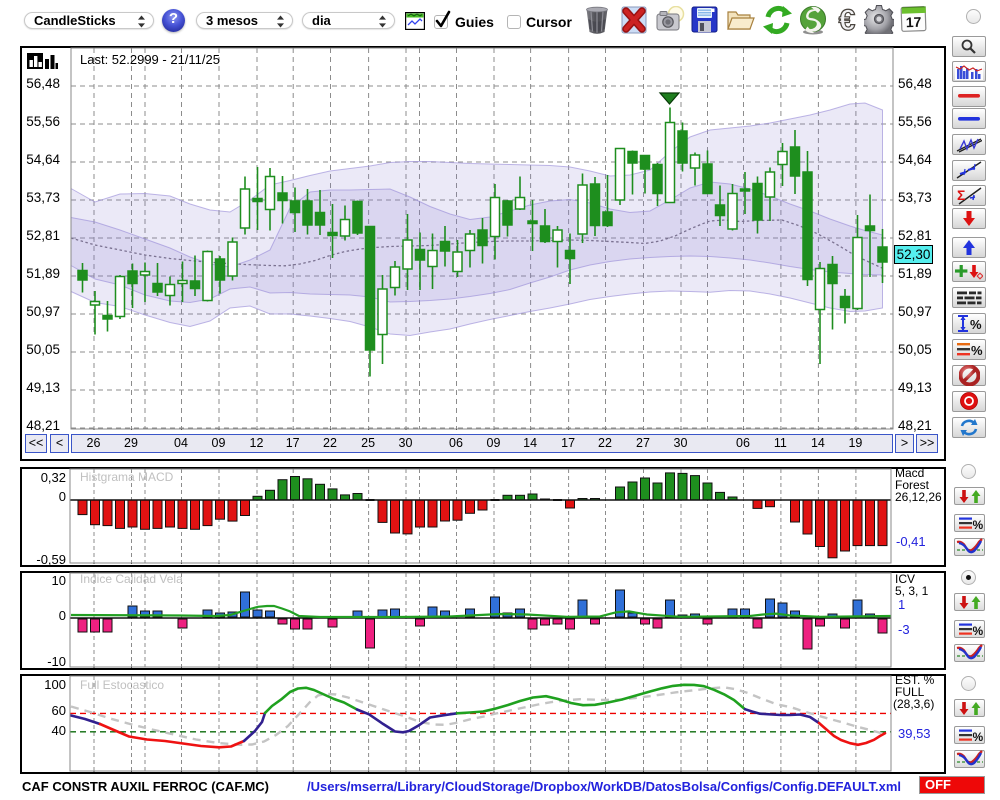 This screenshot has width=1000, height=800. I want to click on svg-text: 17, so click(914, 22).